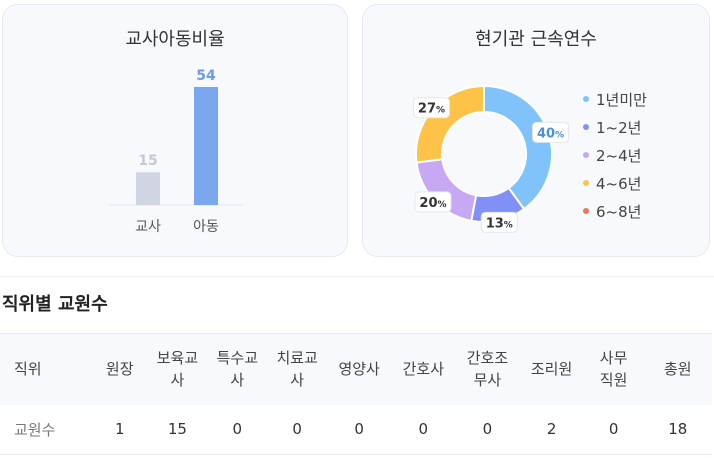  I want to click on col-header-label: 보육교사, so click(177, 369).